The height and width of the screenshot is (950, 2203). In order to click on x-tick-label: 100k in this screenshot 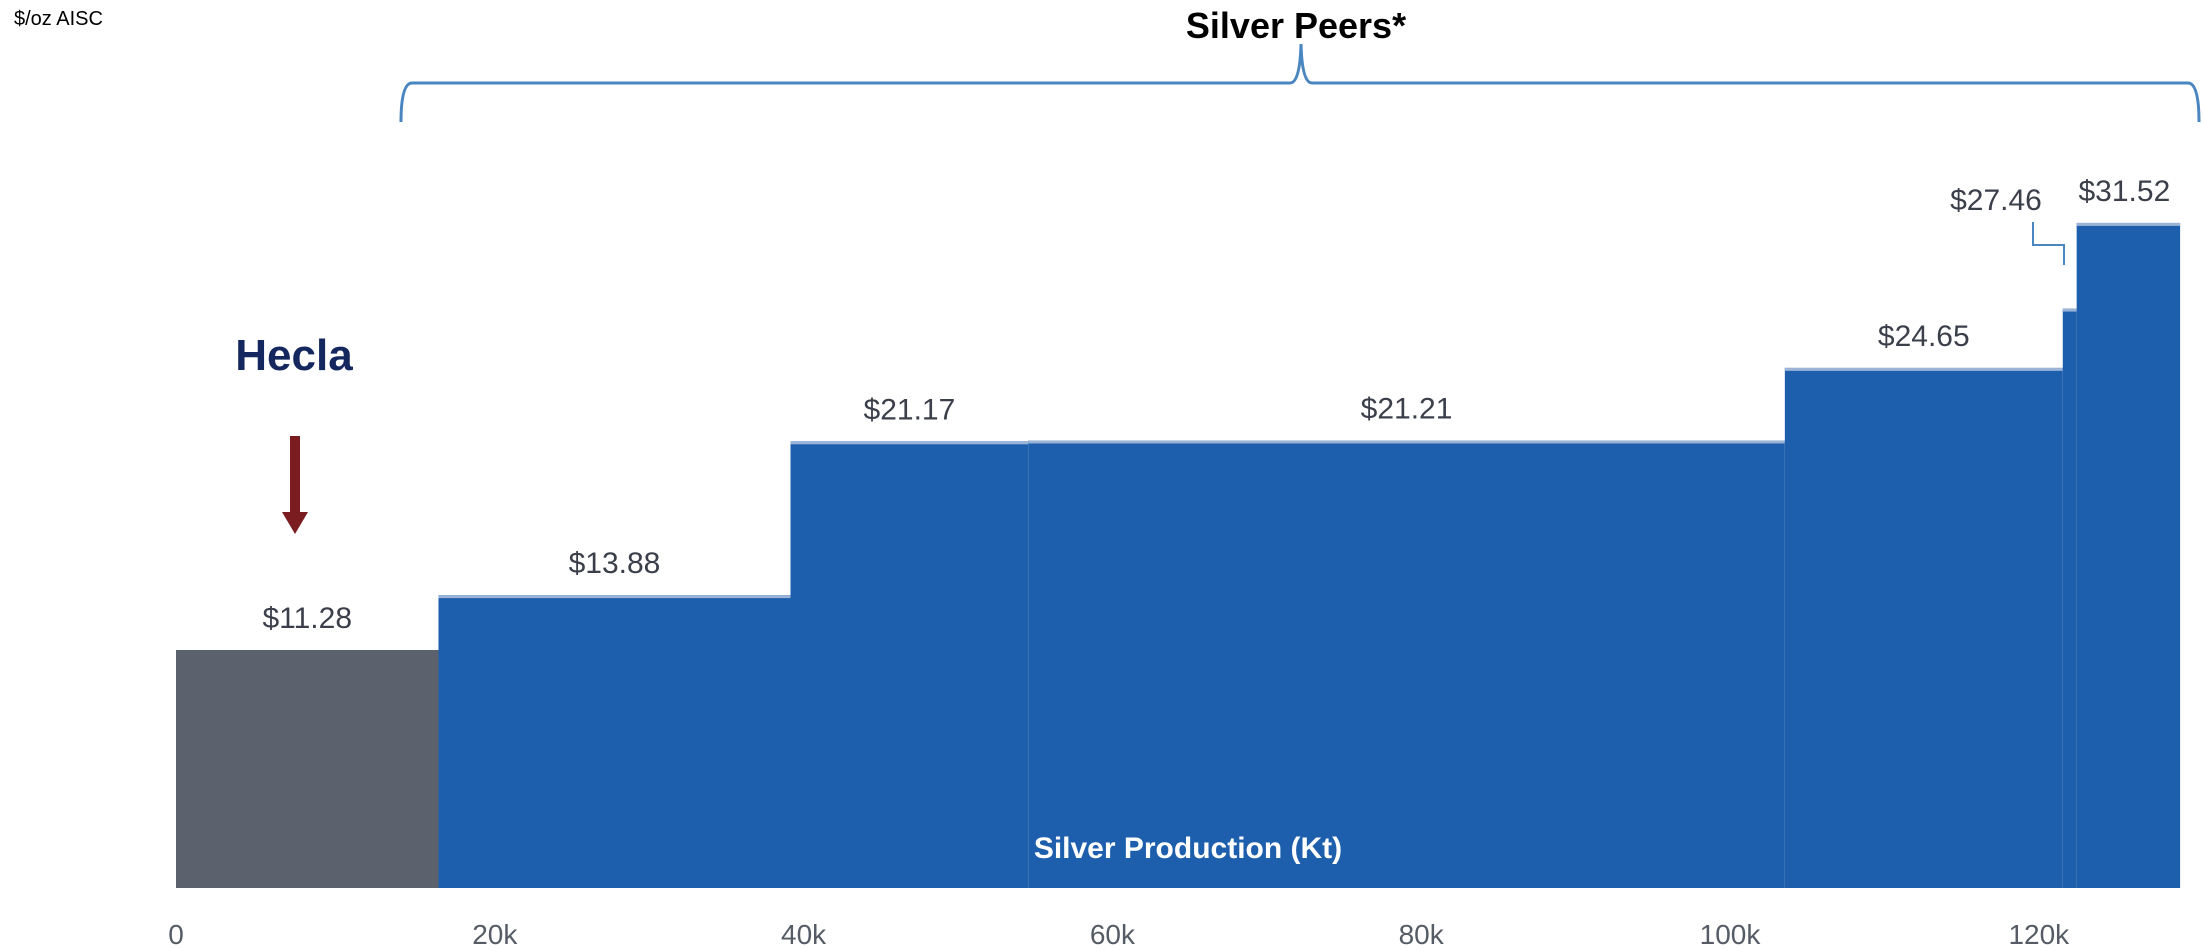, I will do `click(1731, 934)`.